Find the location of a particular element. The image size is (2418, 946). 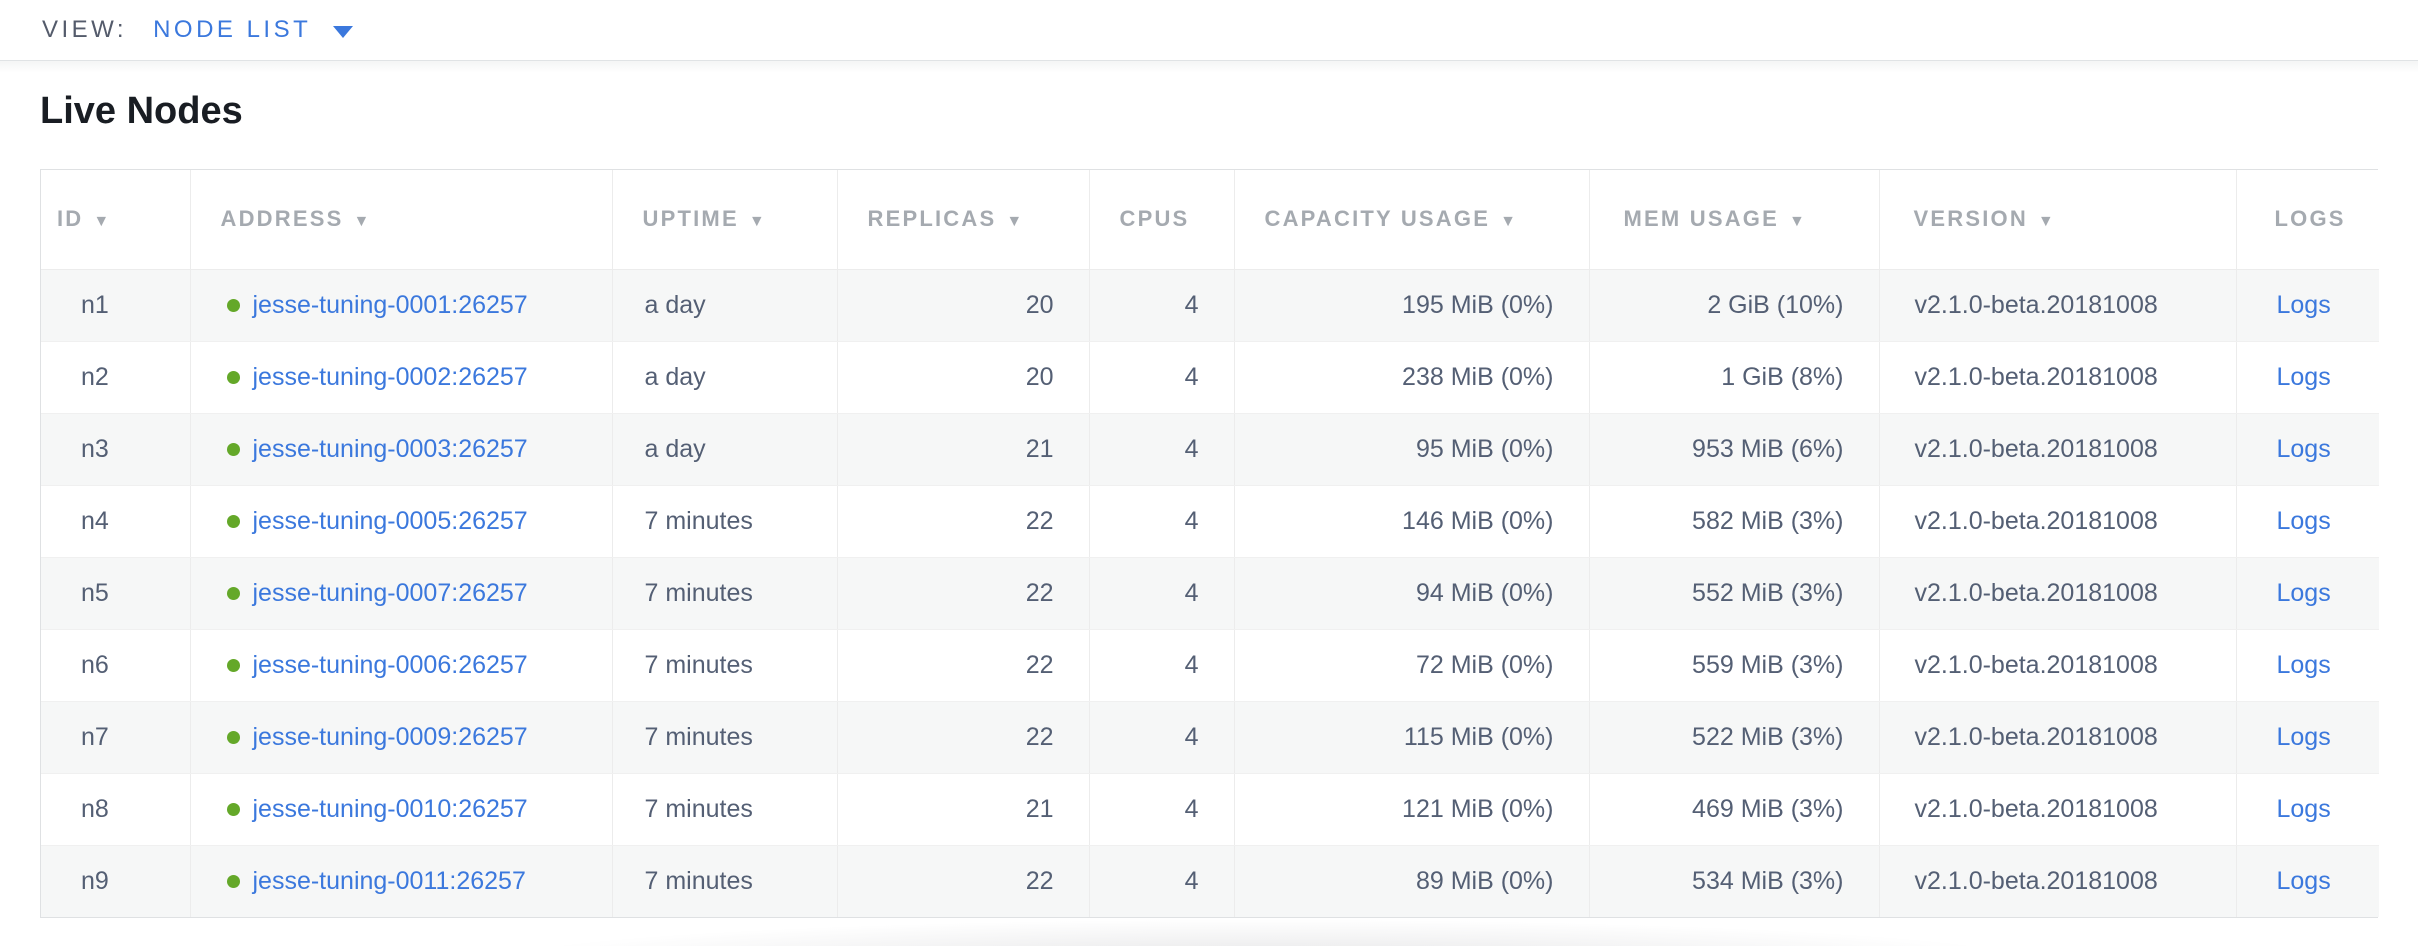

node-address-link: jesse-tuning-0006:26257 is located at coordinates (390, 664).